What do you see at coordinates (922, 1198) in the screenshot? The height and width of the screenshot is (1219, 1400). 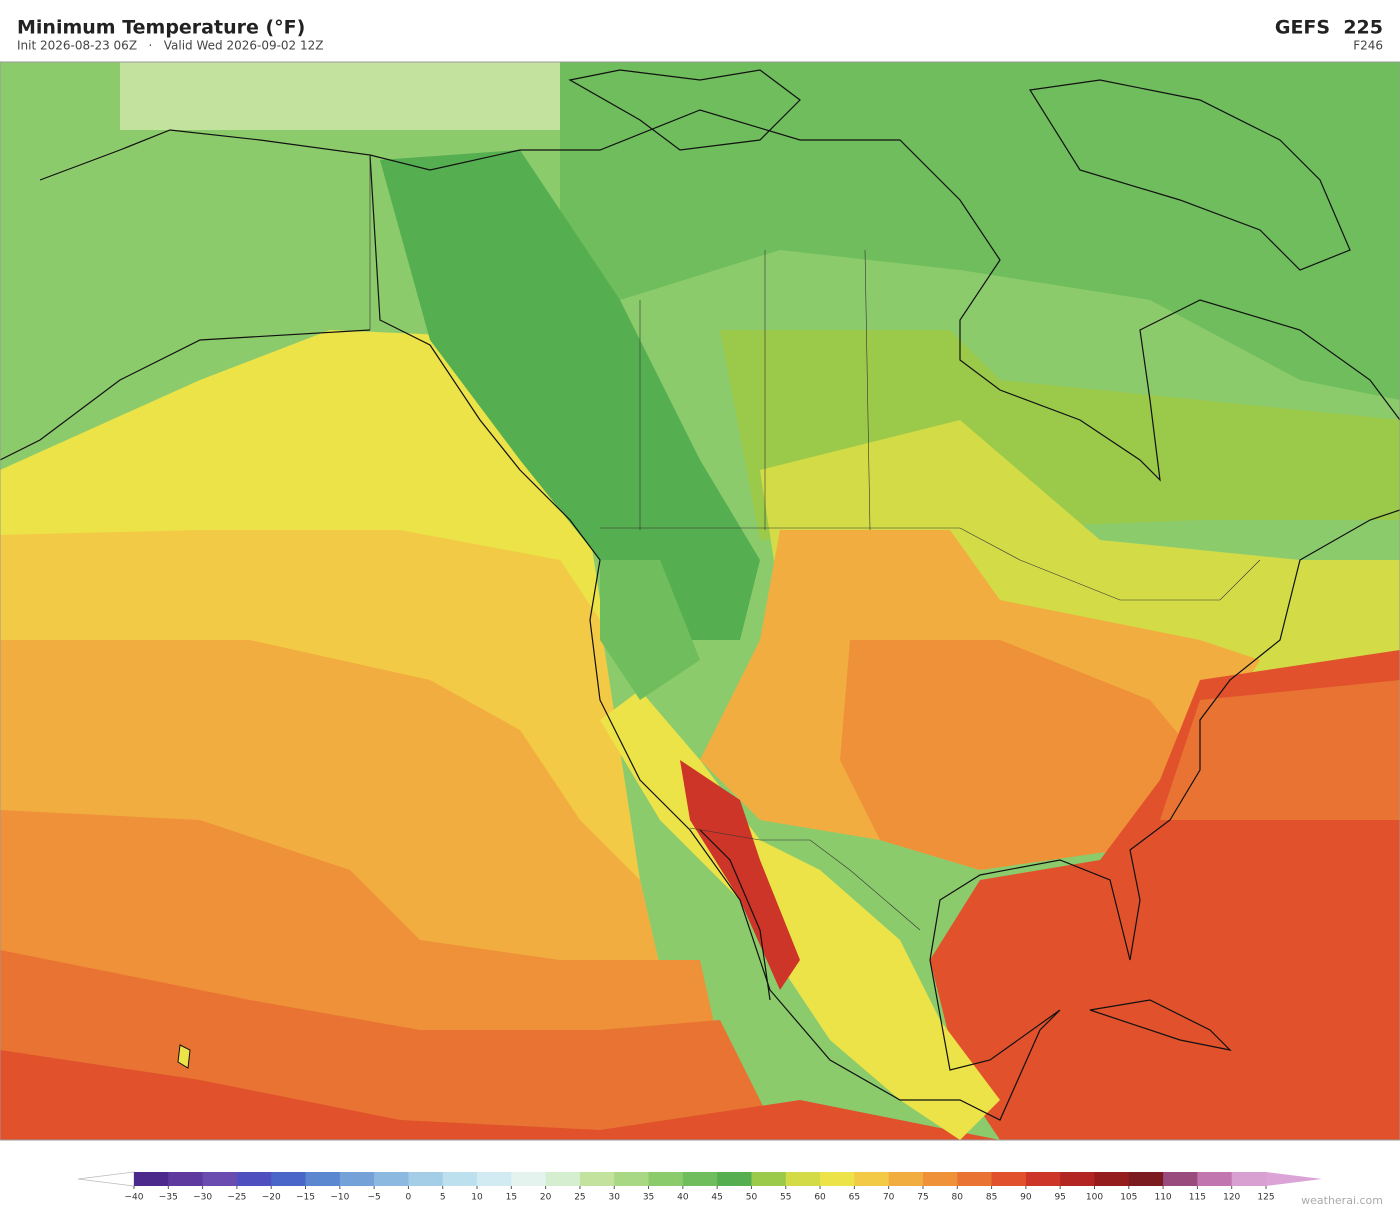 I see `colorbar-tick-label: 75` at bounding box center [922, 1198].